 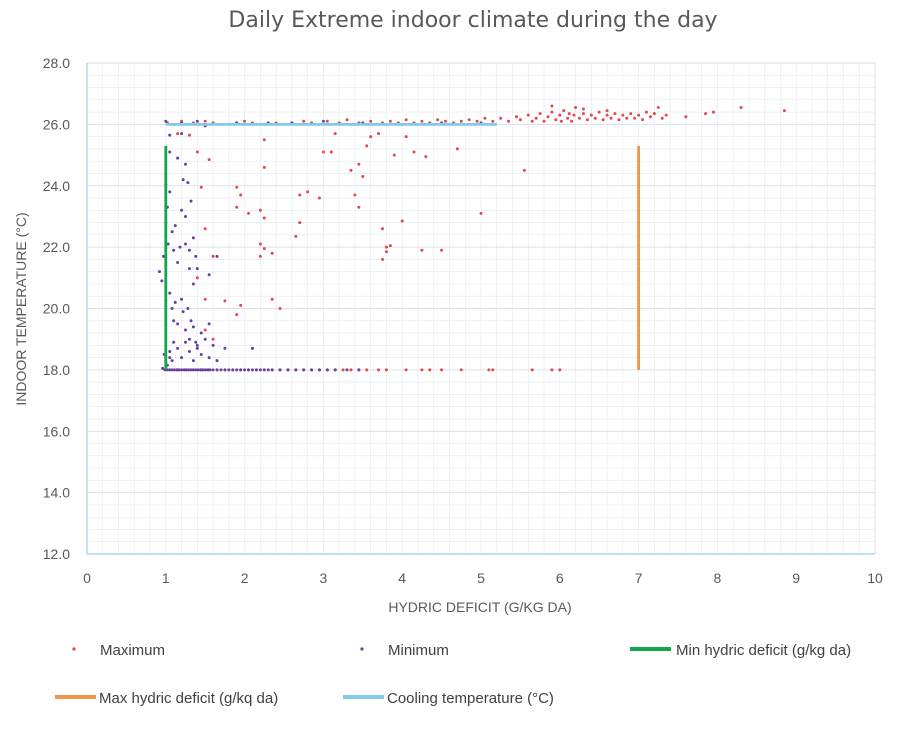 What do you see at coordinates (166, 578) in the screenshot?
I see `x-tick-label: 1` at bounding box center [166, 578].